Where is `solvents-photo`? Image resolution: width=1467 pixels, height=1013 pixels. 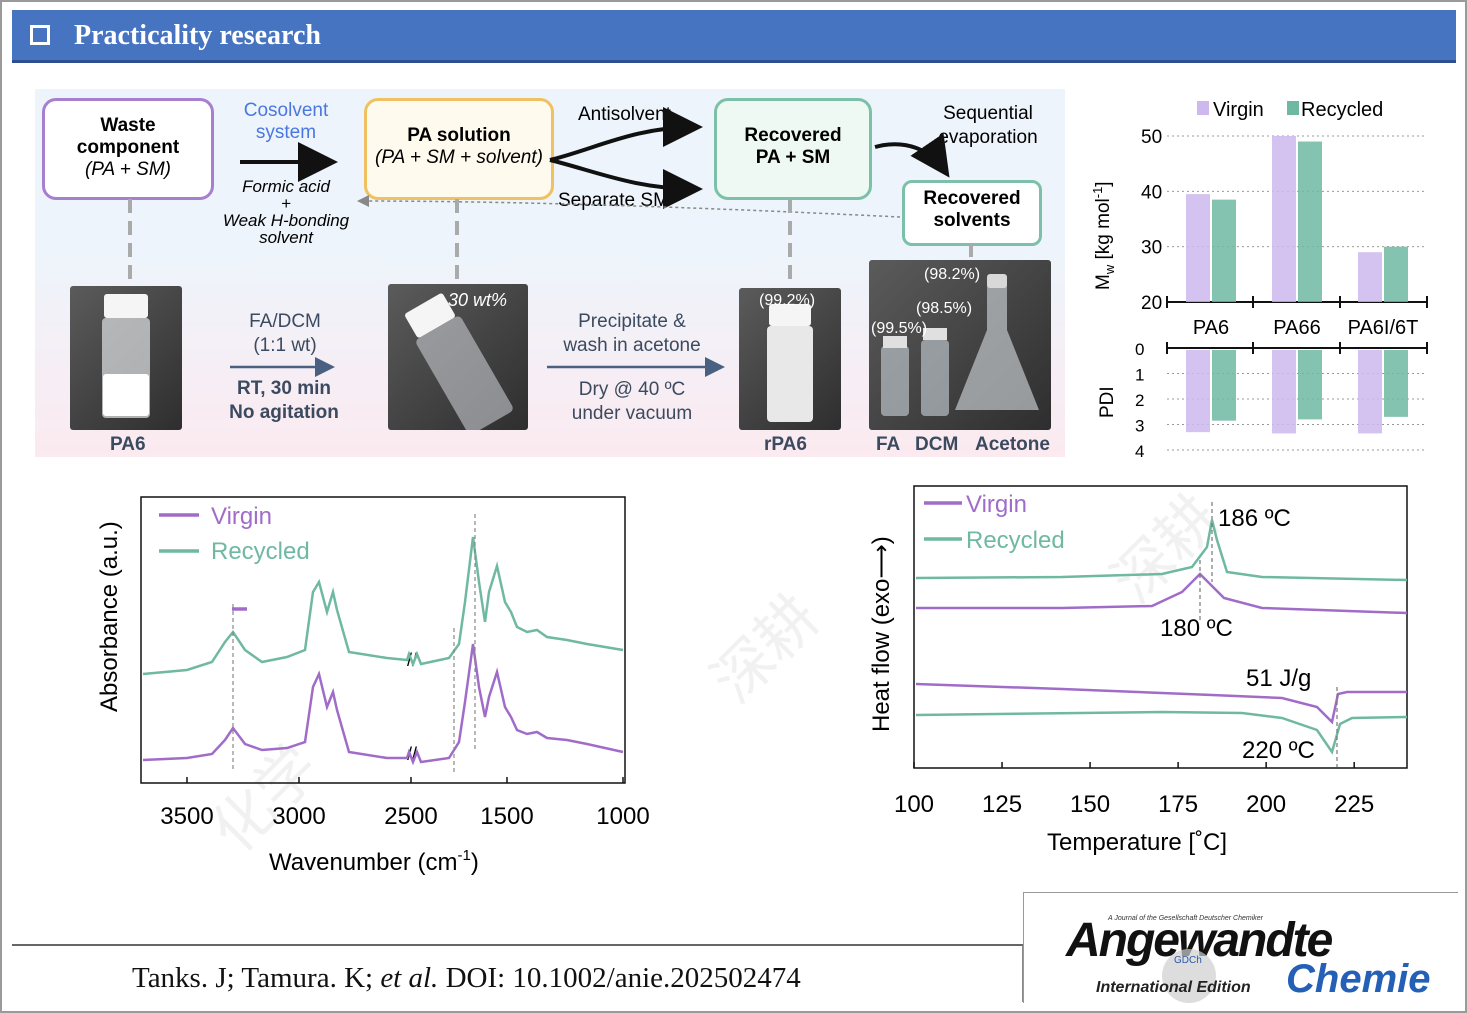 solvents-photo is located at coordinates (960, 345).